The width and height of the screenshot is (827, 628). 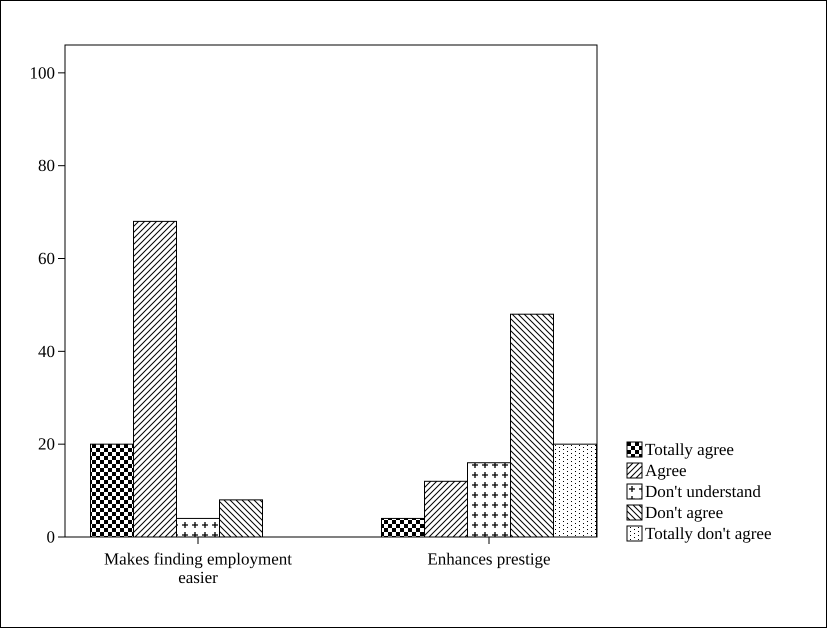 What do you see at coordinates (708, 533) in the screenshot?
I see `legend-label: Totally don't agree` at bounding box center [708, 533].